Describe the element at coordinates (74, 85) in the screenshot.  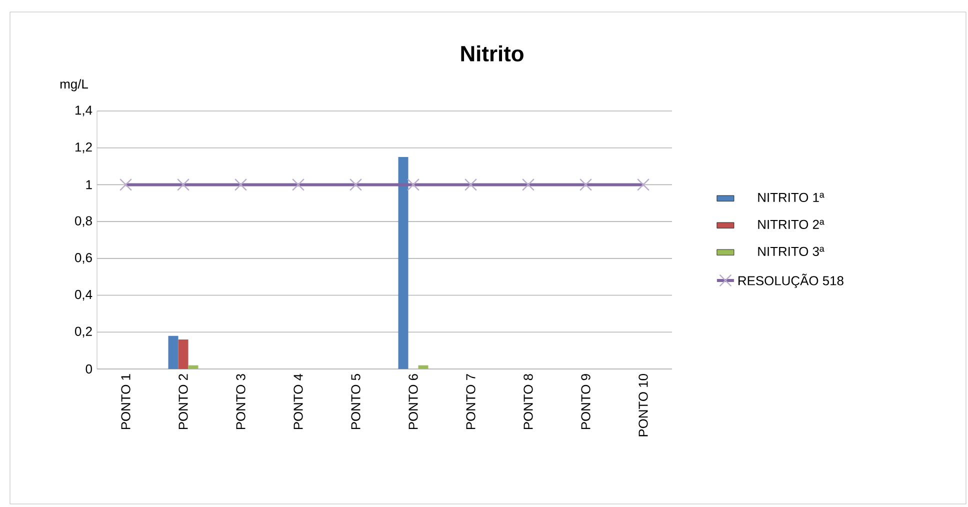
I see `y-axis-title: mg/L` at that location.